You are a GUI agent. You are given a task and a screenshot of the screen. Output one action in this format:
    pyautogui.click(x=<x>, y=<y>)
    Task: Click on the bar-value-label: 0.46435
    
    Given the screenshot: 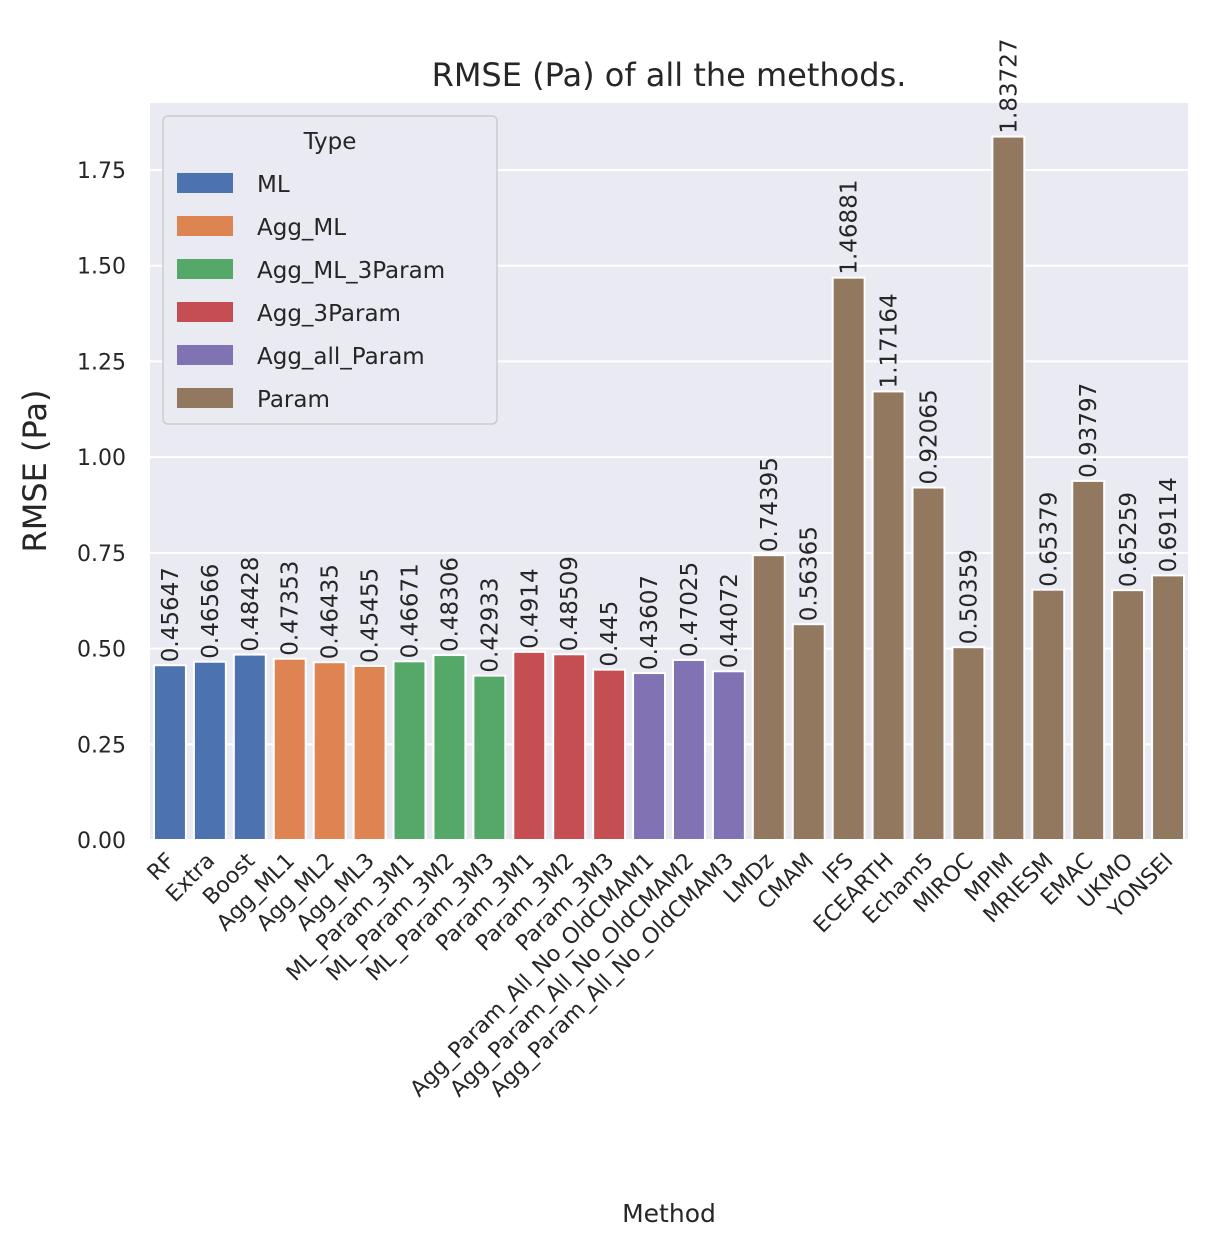 What is the action you would take?
    pyautogui.click(x=331, y=611)
    